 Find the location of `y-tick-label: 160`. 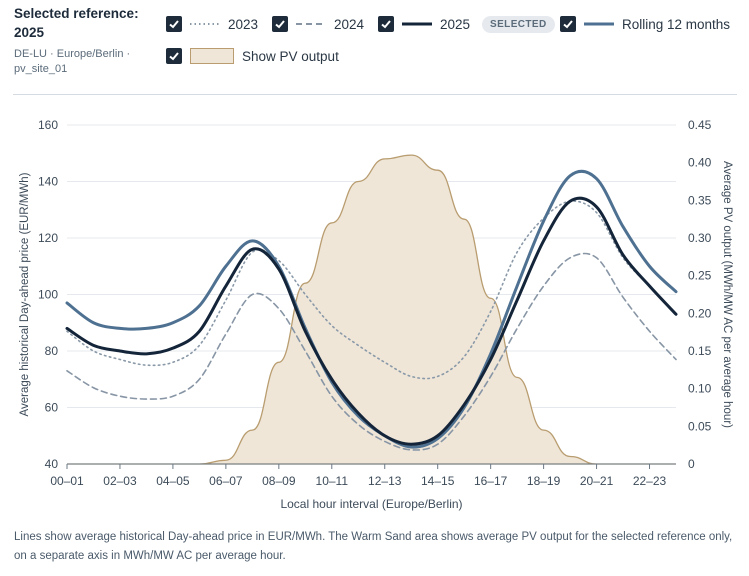

y-tick-label: 160 is located at coordinates (48, 125).